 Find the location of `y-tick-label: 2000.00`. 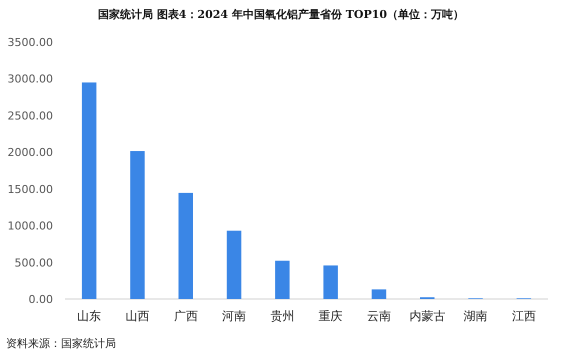

y-tick-label: 2000.00 is located at coordinates (30, 153).